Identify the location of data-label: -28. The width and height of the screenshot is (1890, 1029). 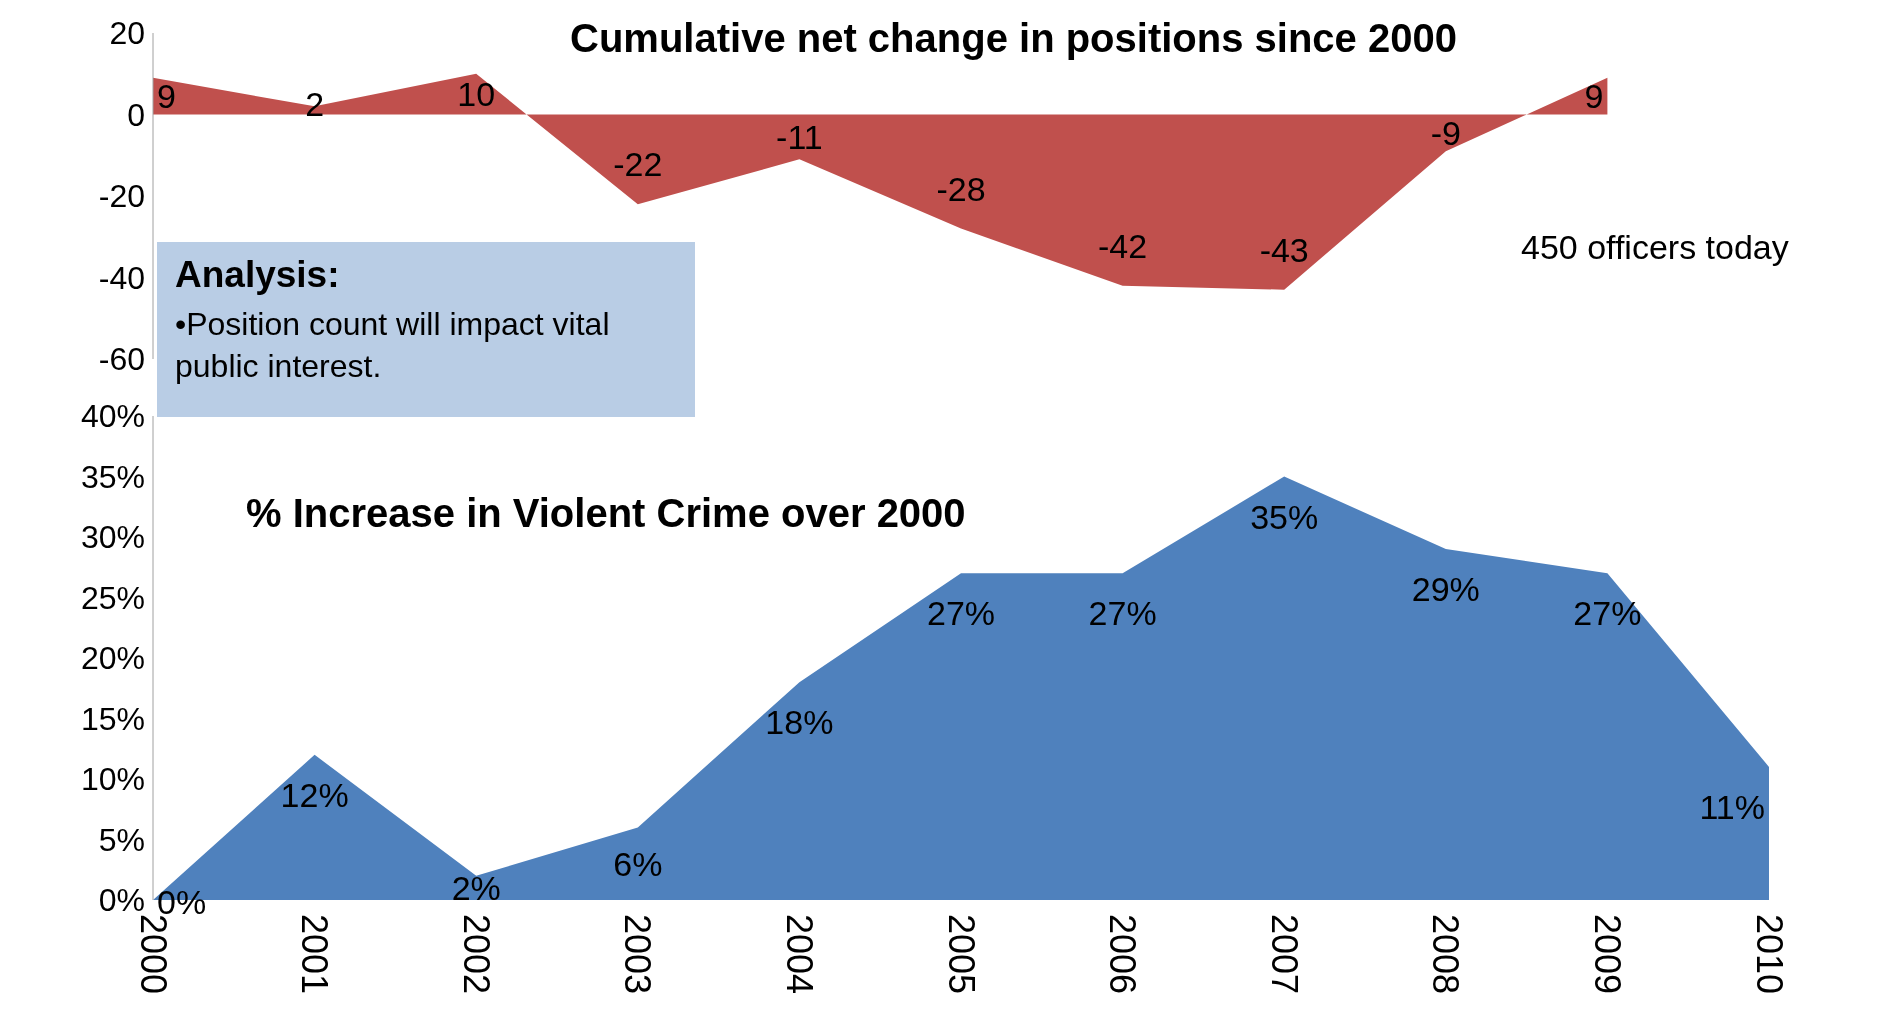
(961, 188).